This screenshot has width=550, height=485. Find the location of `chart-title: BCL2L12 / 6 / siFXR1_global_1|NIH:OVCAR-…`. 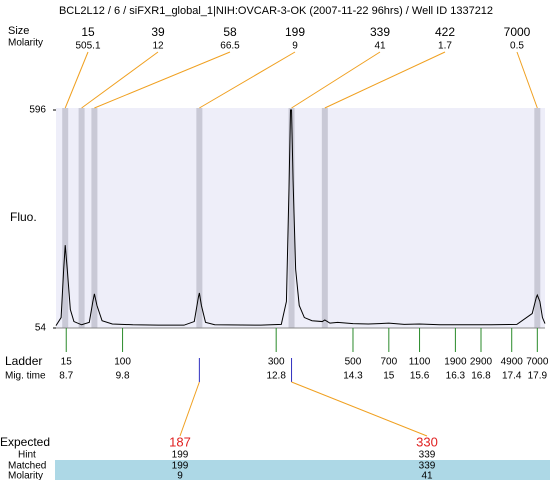

chart-title: BCL2L12 / 6 / siFXR1_global_1|NIH:OVCAR-… is located at coordinates (276, 11).